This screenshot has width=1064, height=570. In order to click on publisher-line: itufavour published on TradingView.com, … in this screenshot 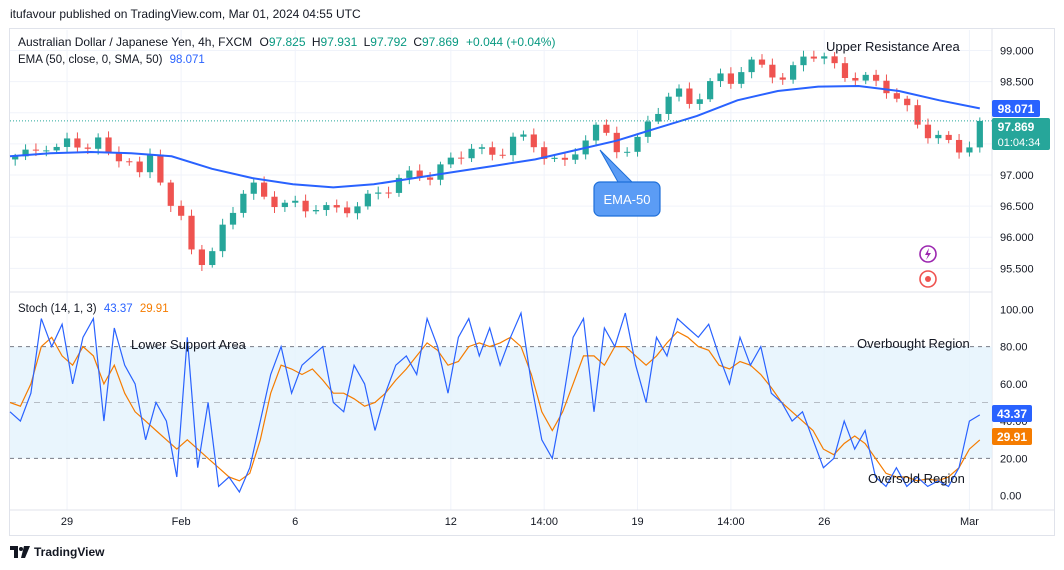, I will do `click(185, 14)`.